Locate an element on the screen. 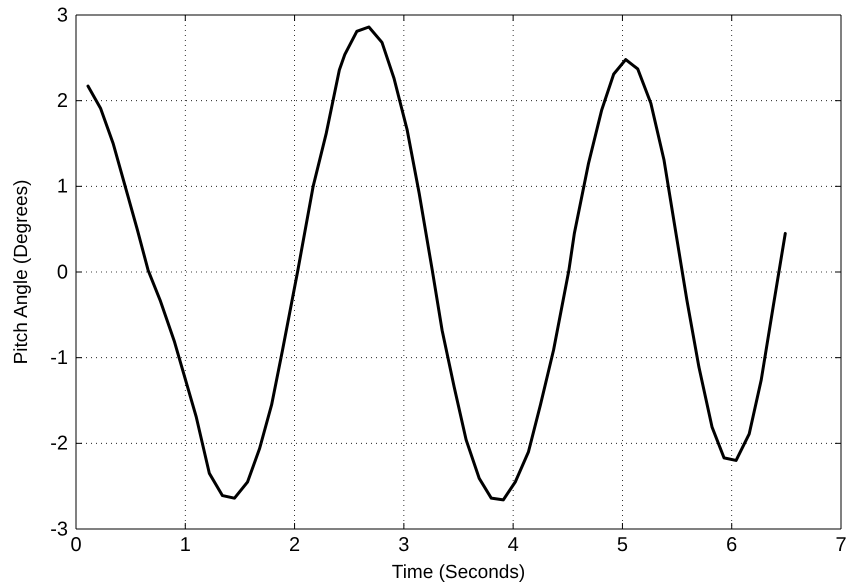  x-tick-label: 6 is located at coordinates (732, 545).